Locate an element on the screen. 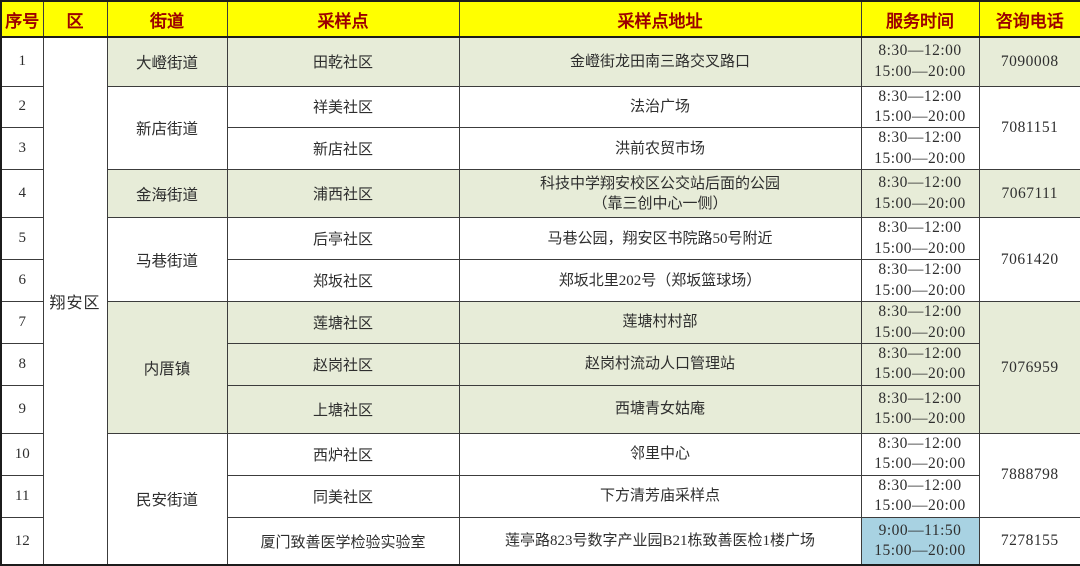 The width and height of the screenshot is (1080, 566). time-cell-highlighted: 9:00—11:50 15:00—20:00 is located at coordinates (920, 541).